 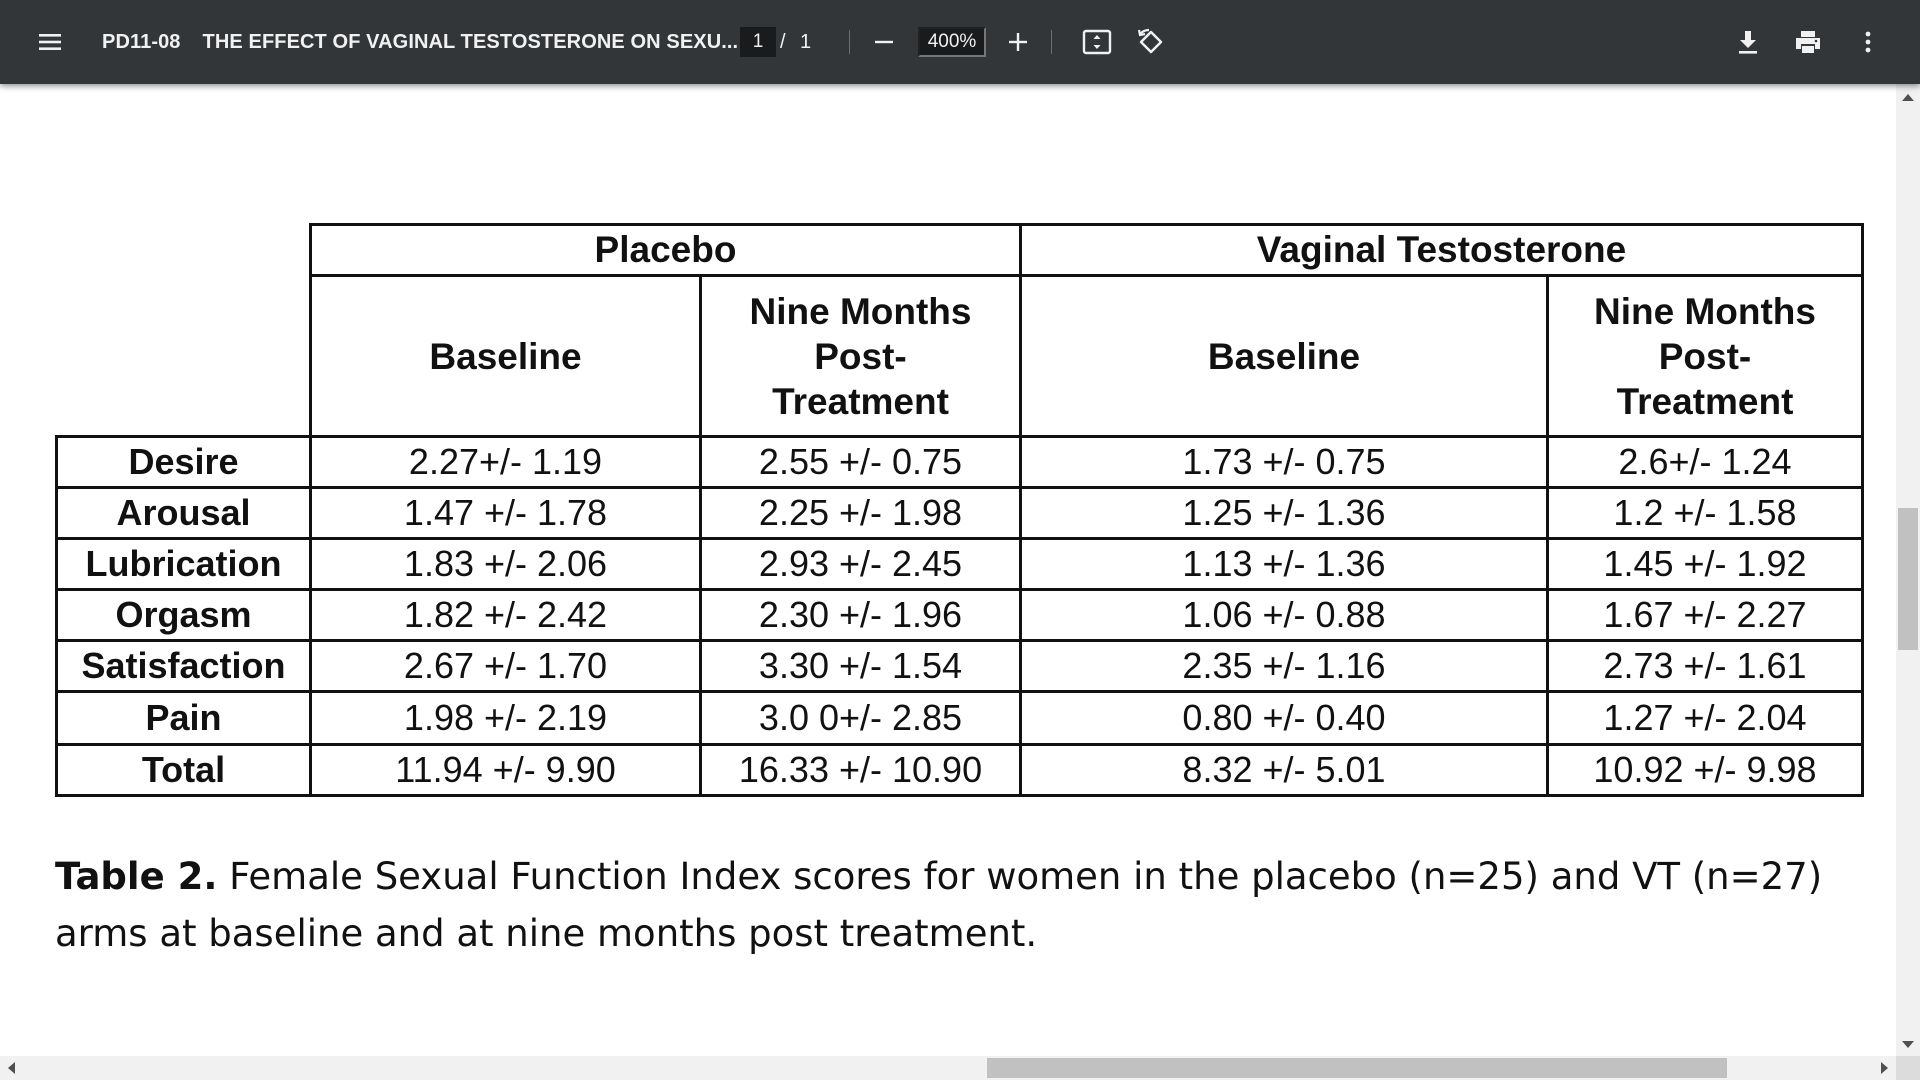 I want to click on table-cell: 8.32 +/- 5.01, so click(x=1284, y=770).